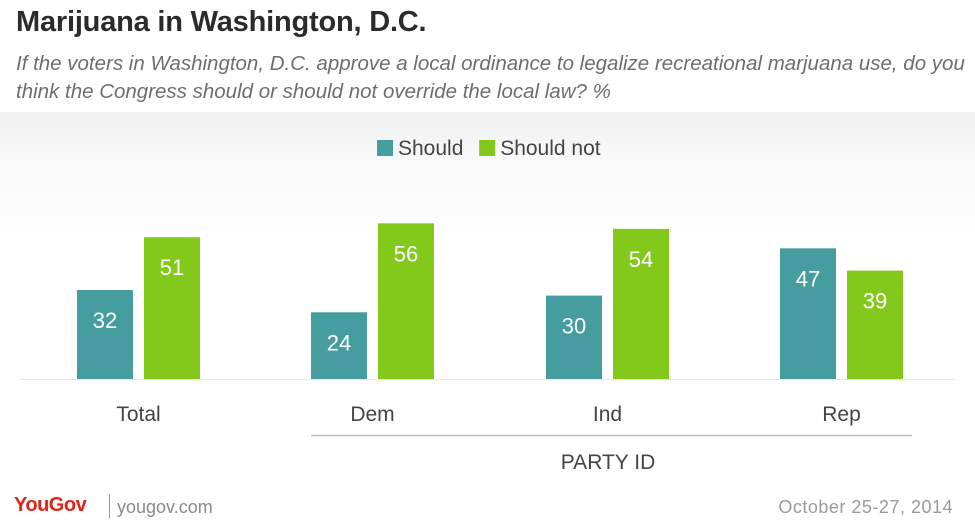 Image resolution: width=975 pixels, height=532 pixels. What do you see at coordinates (50, 505) in the screenshot?
I see `yougov-logo: YouGov` at bounding box center [50, 505].